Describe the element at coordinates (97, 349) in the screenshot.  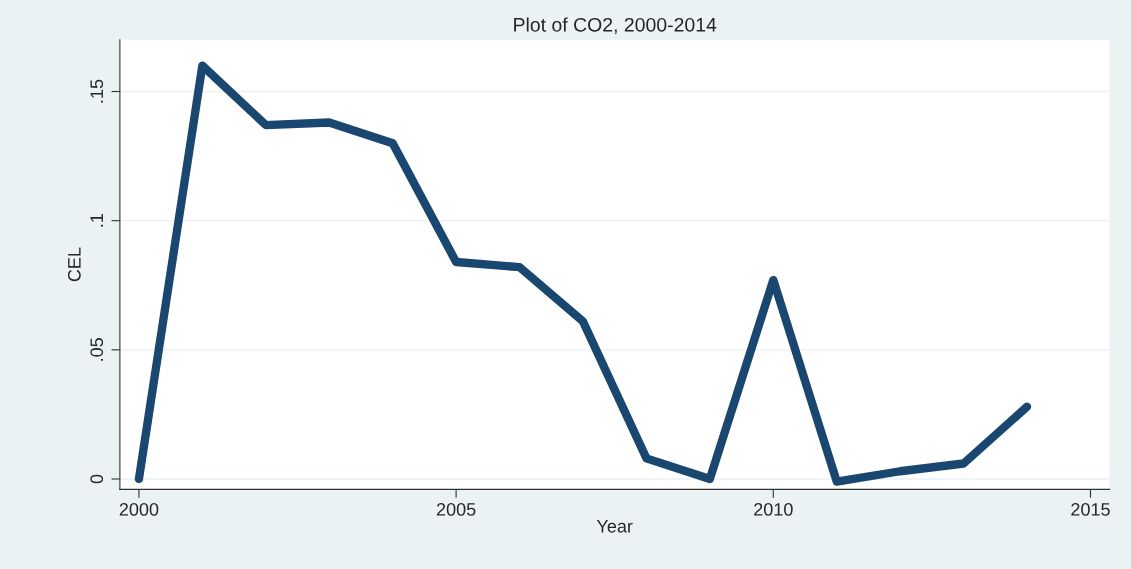
I see `y-tick-label: .05` at that location.